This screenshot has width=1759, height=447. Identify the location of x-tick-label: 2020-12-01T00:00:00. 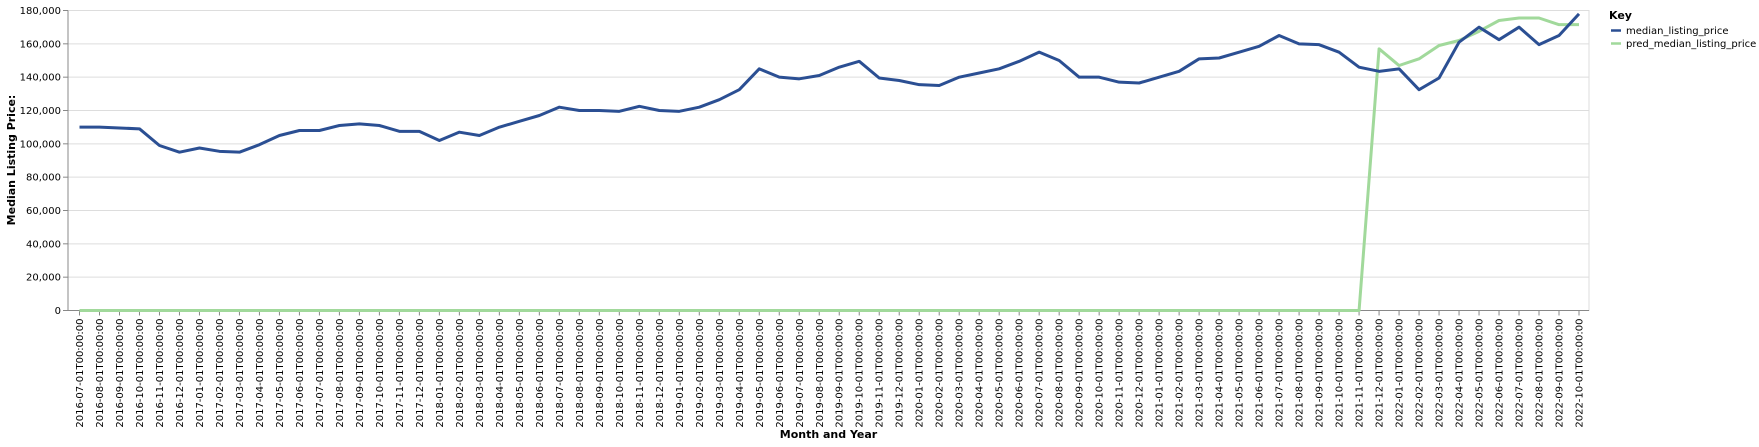
(1140, 373).